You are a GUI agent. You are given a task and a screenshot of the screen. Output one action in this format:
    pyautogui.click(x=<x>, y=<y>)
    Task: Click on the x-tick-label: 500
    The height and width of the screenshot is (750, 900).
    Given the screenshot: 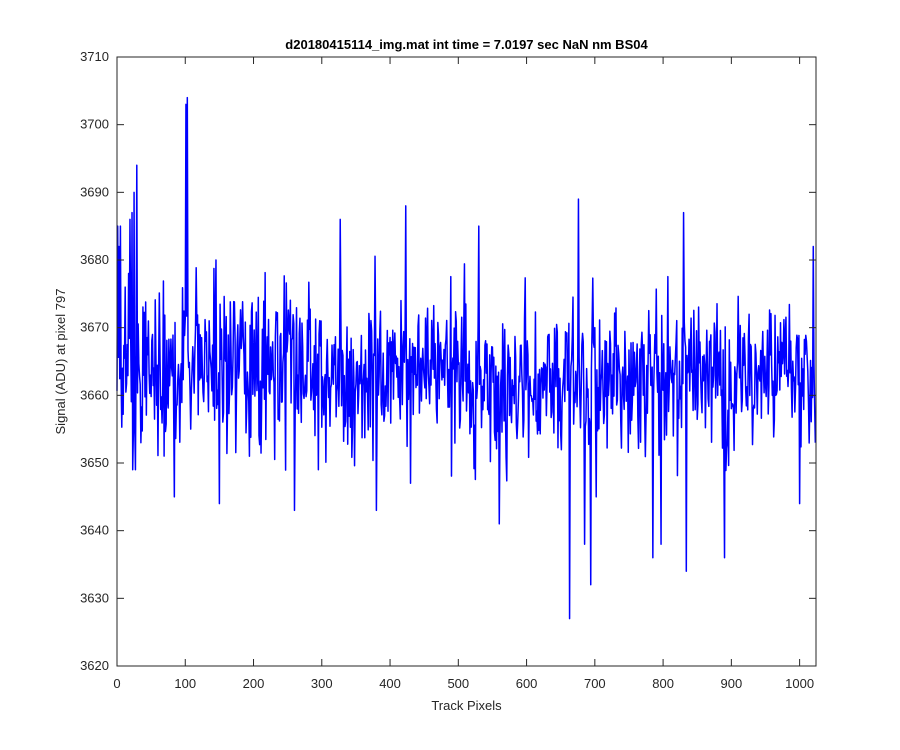 What is the action you would take?
    pyautogui.click(x=458, y=683)
    